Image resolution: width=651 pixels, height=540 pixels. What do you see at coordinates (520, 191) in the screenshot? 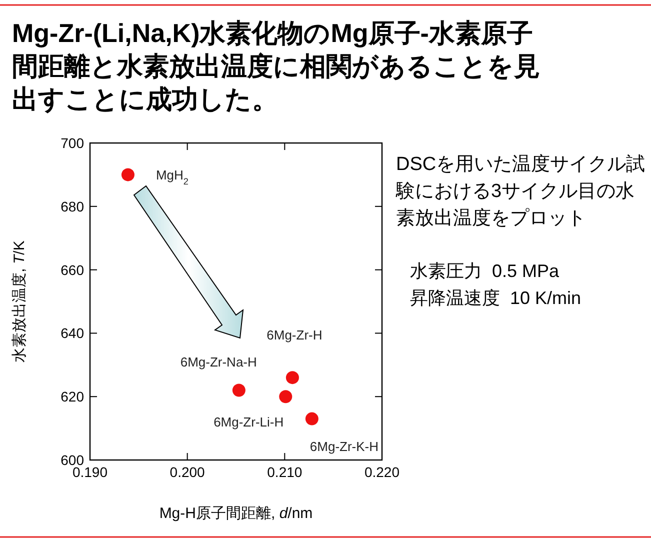
I see `text: DSCを用いた温度サイクル試験における3サイクル目の水素放出温度をプロット` at bounding box center [520, 191].